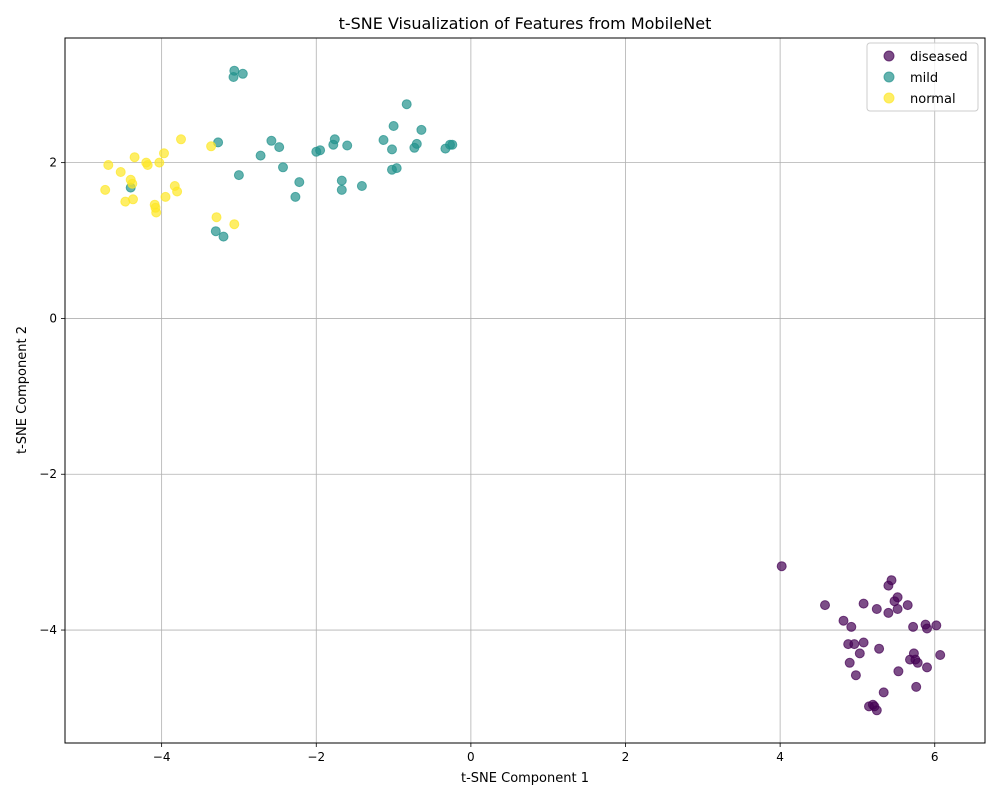 This screenshot has height=800, width=1000. I want to click on y-tick-label: −2, so click(48, 474).